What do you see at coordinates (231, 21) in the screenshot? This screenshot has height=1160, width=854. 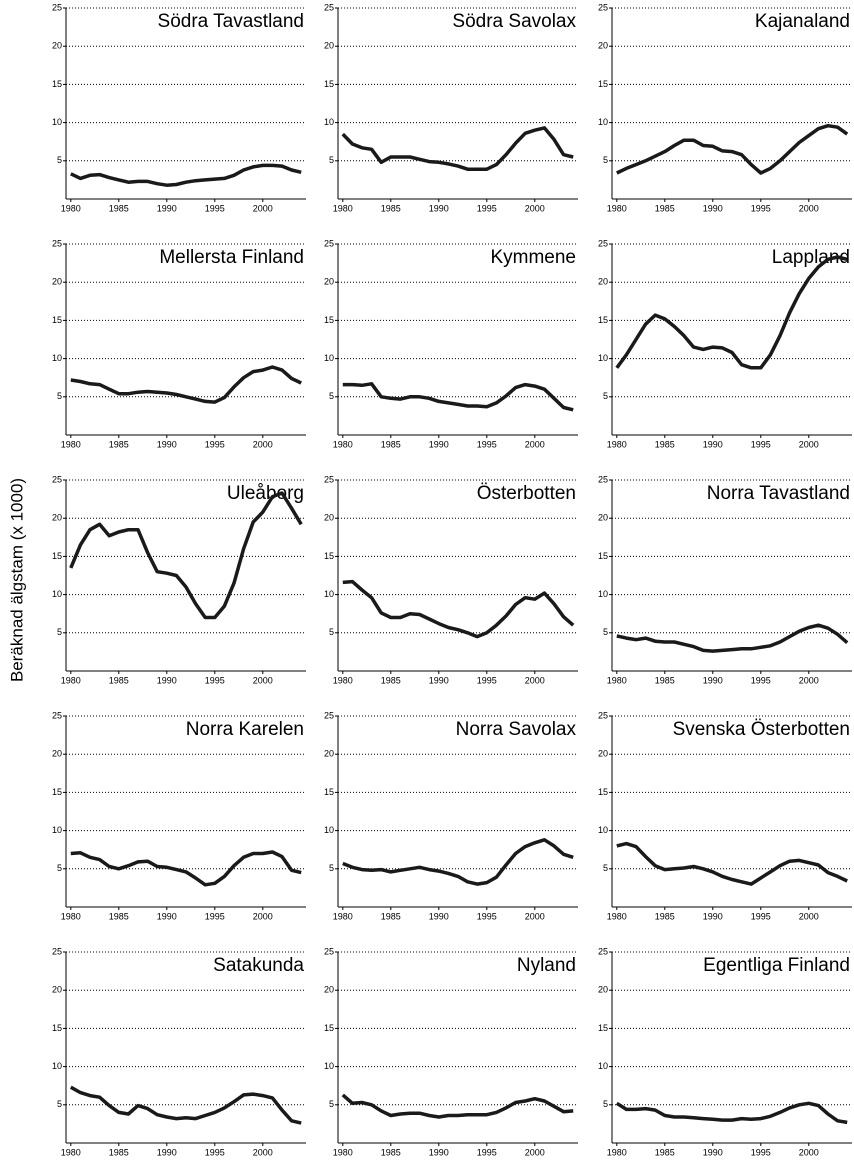 I see `panel-title: Södra Tavastland` at bounding box center [231, 21].